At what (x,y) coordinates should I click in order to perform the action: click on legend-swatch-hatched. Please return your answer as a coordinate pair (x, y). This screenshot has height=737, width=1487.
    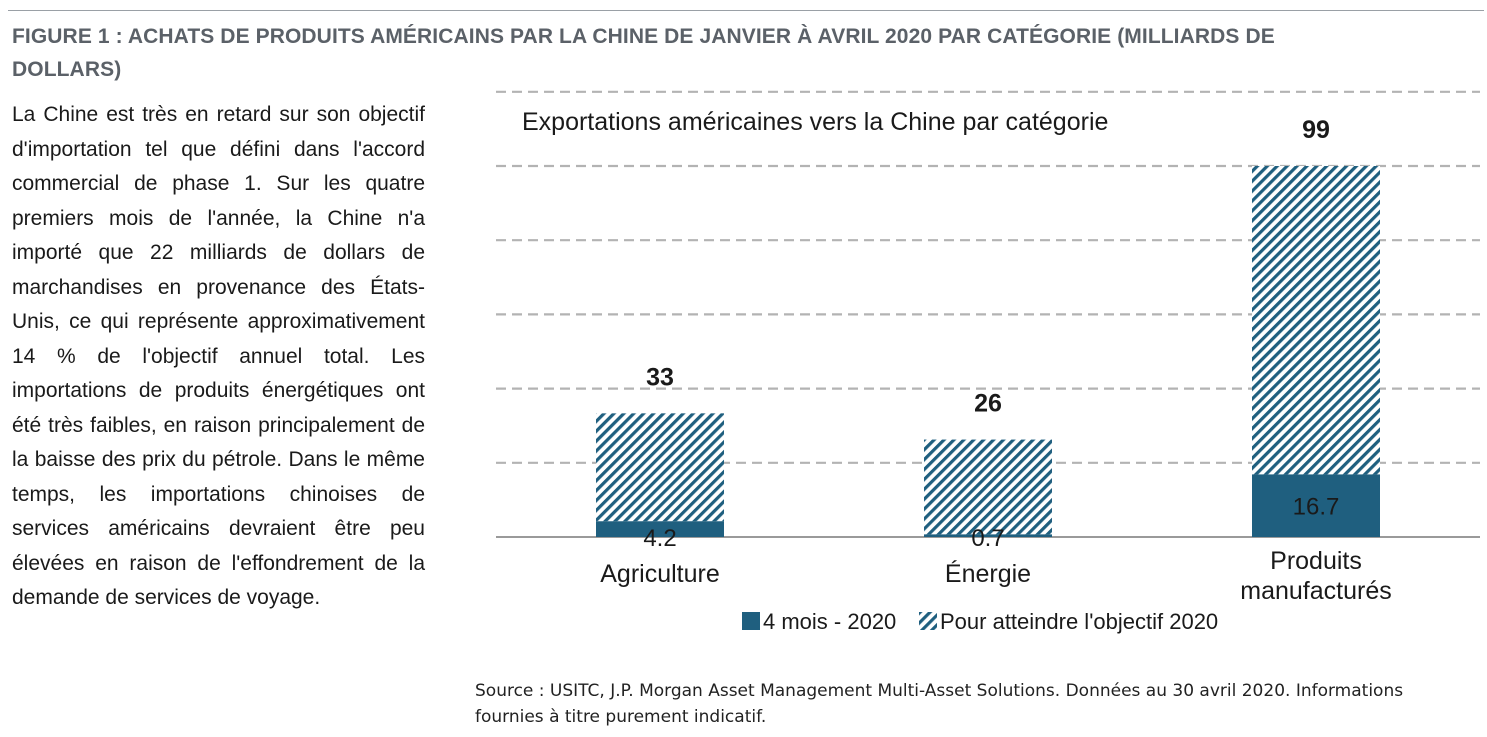
    Looking at the image, I should click on (928, 621).